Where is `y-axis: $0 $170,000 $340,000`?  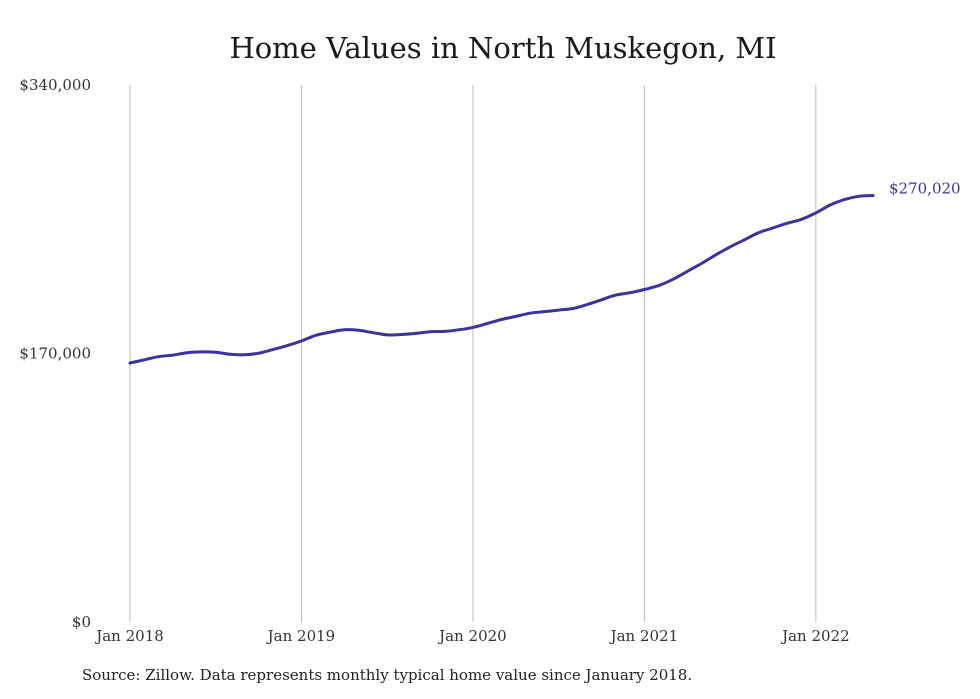 y-axis: $0 $170,000 $340,000 is located at coordinates (55, 353).